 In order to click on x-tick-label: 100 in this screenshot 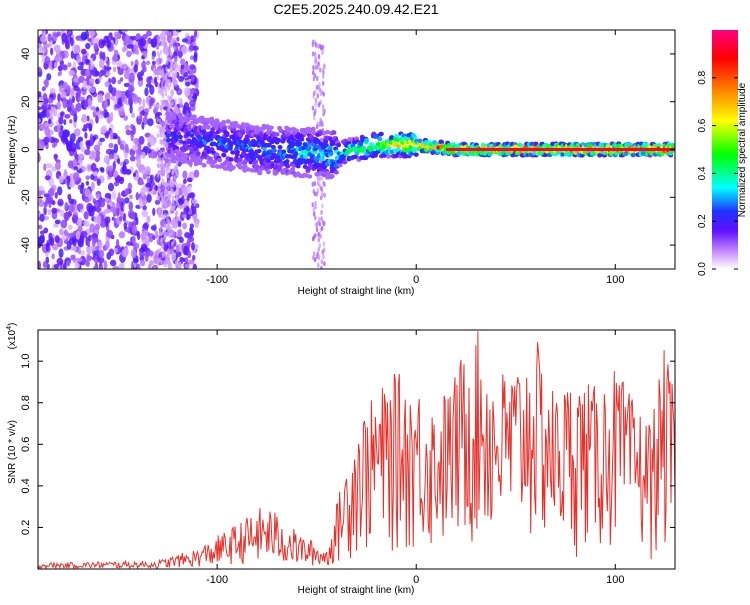, I will do `click(615, 280)`.